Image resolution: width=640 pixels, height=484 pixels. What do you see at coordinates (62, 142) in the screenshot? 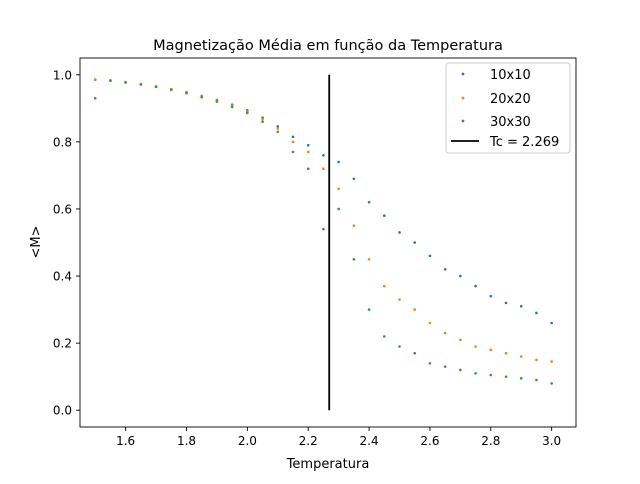
I see `y-tick-label-4: 0.8` at bounding box center [62, 142].